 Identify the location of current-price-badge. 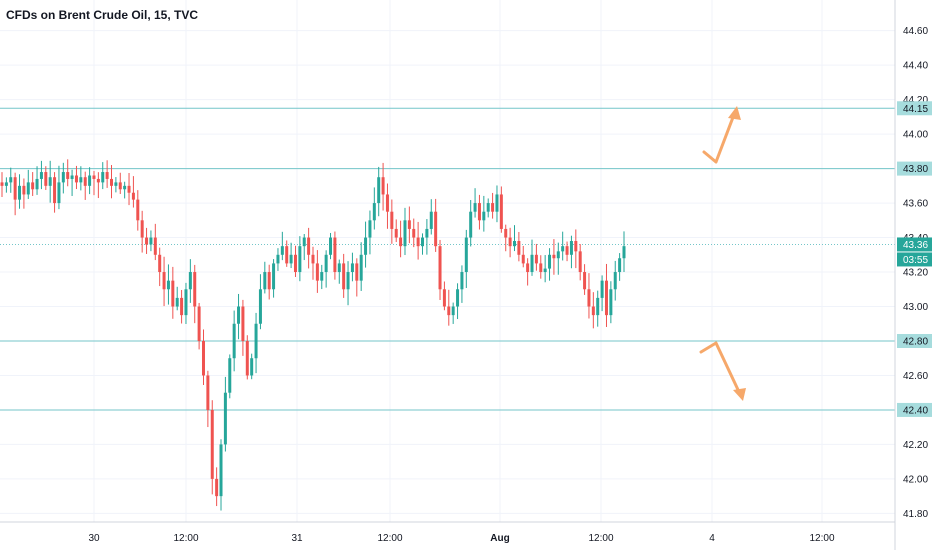
(914, 244).